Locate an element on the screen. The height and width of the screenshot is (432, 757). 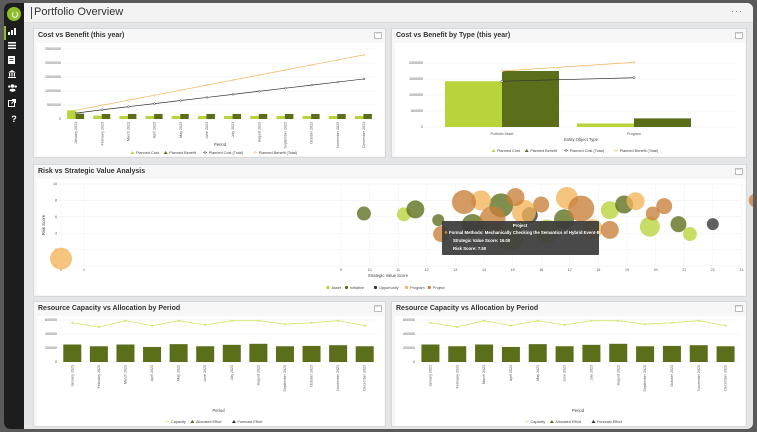
opportunity-bubble is located at coordinates (712, 224).